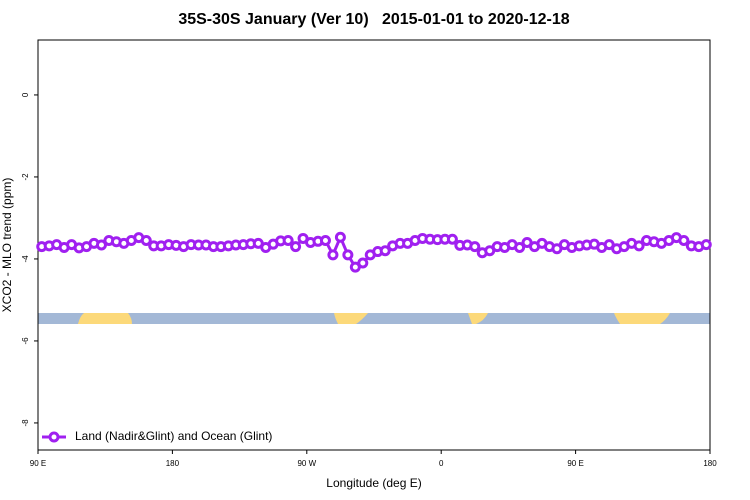  I want to click on x-tick-label: 90 W, so click(306, 463).